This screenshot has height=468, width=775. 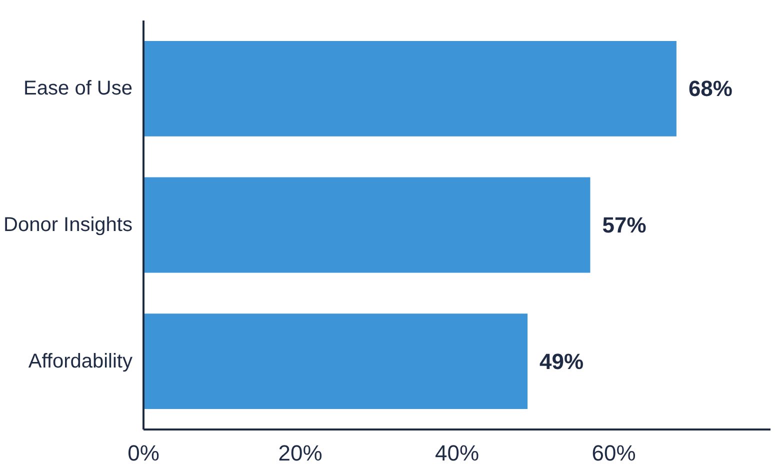 I want to click on data-label: 49%, so click(x=562, y=361).